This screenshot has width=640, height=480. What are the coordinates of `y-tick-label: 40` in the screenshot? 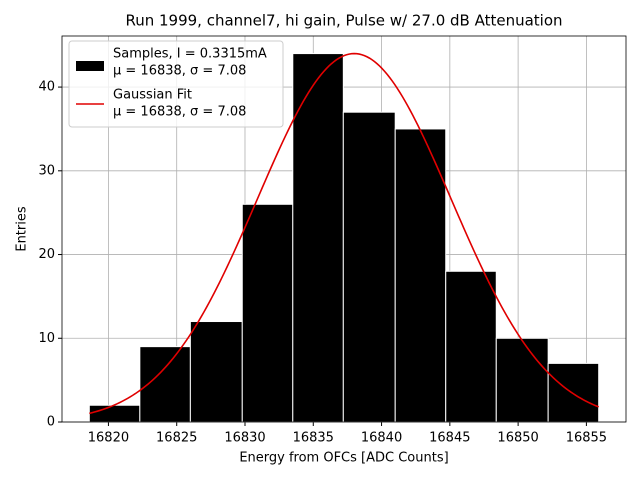 It's located at (46, 87).